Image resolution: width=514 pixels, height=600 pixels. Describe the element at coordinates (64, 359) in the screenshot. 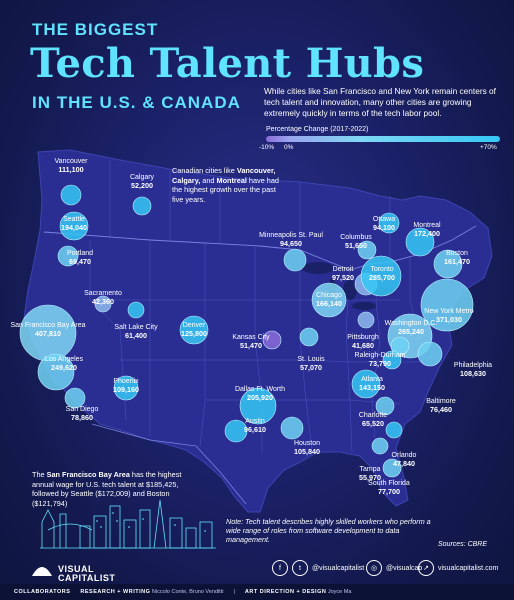

I see `city-name: Los Angeles` at that location.